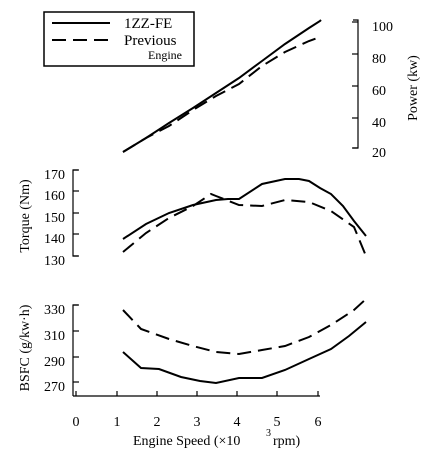 This screenshot has height=464, width=433. What do you see at coordinates (379, 153) in the screenshot?
I see `power-y-tick-label: 20` at bounding box center [379, 153].